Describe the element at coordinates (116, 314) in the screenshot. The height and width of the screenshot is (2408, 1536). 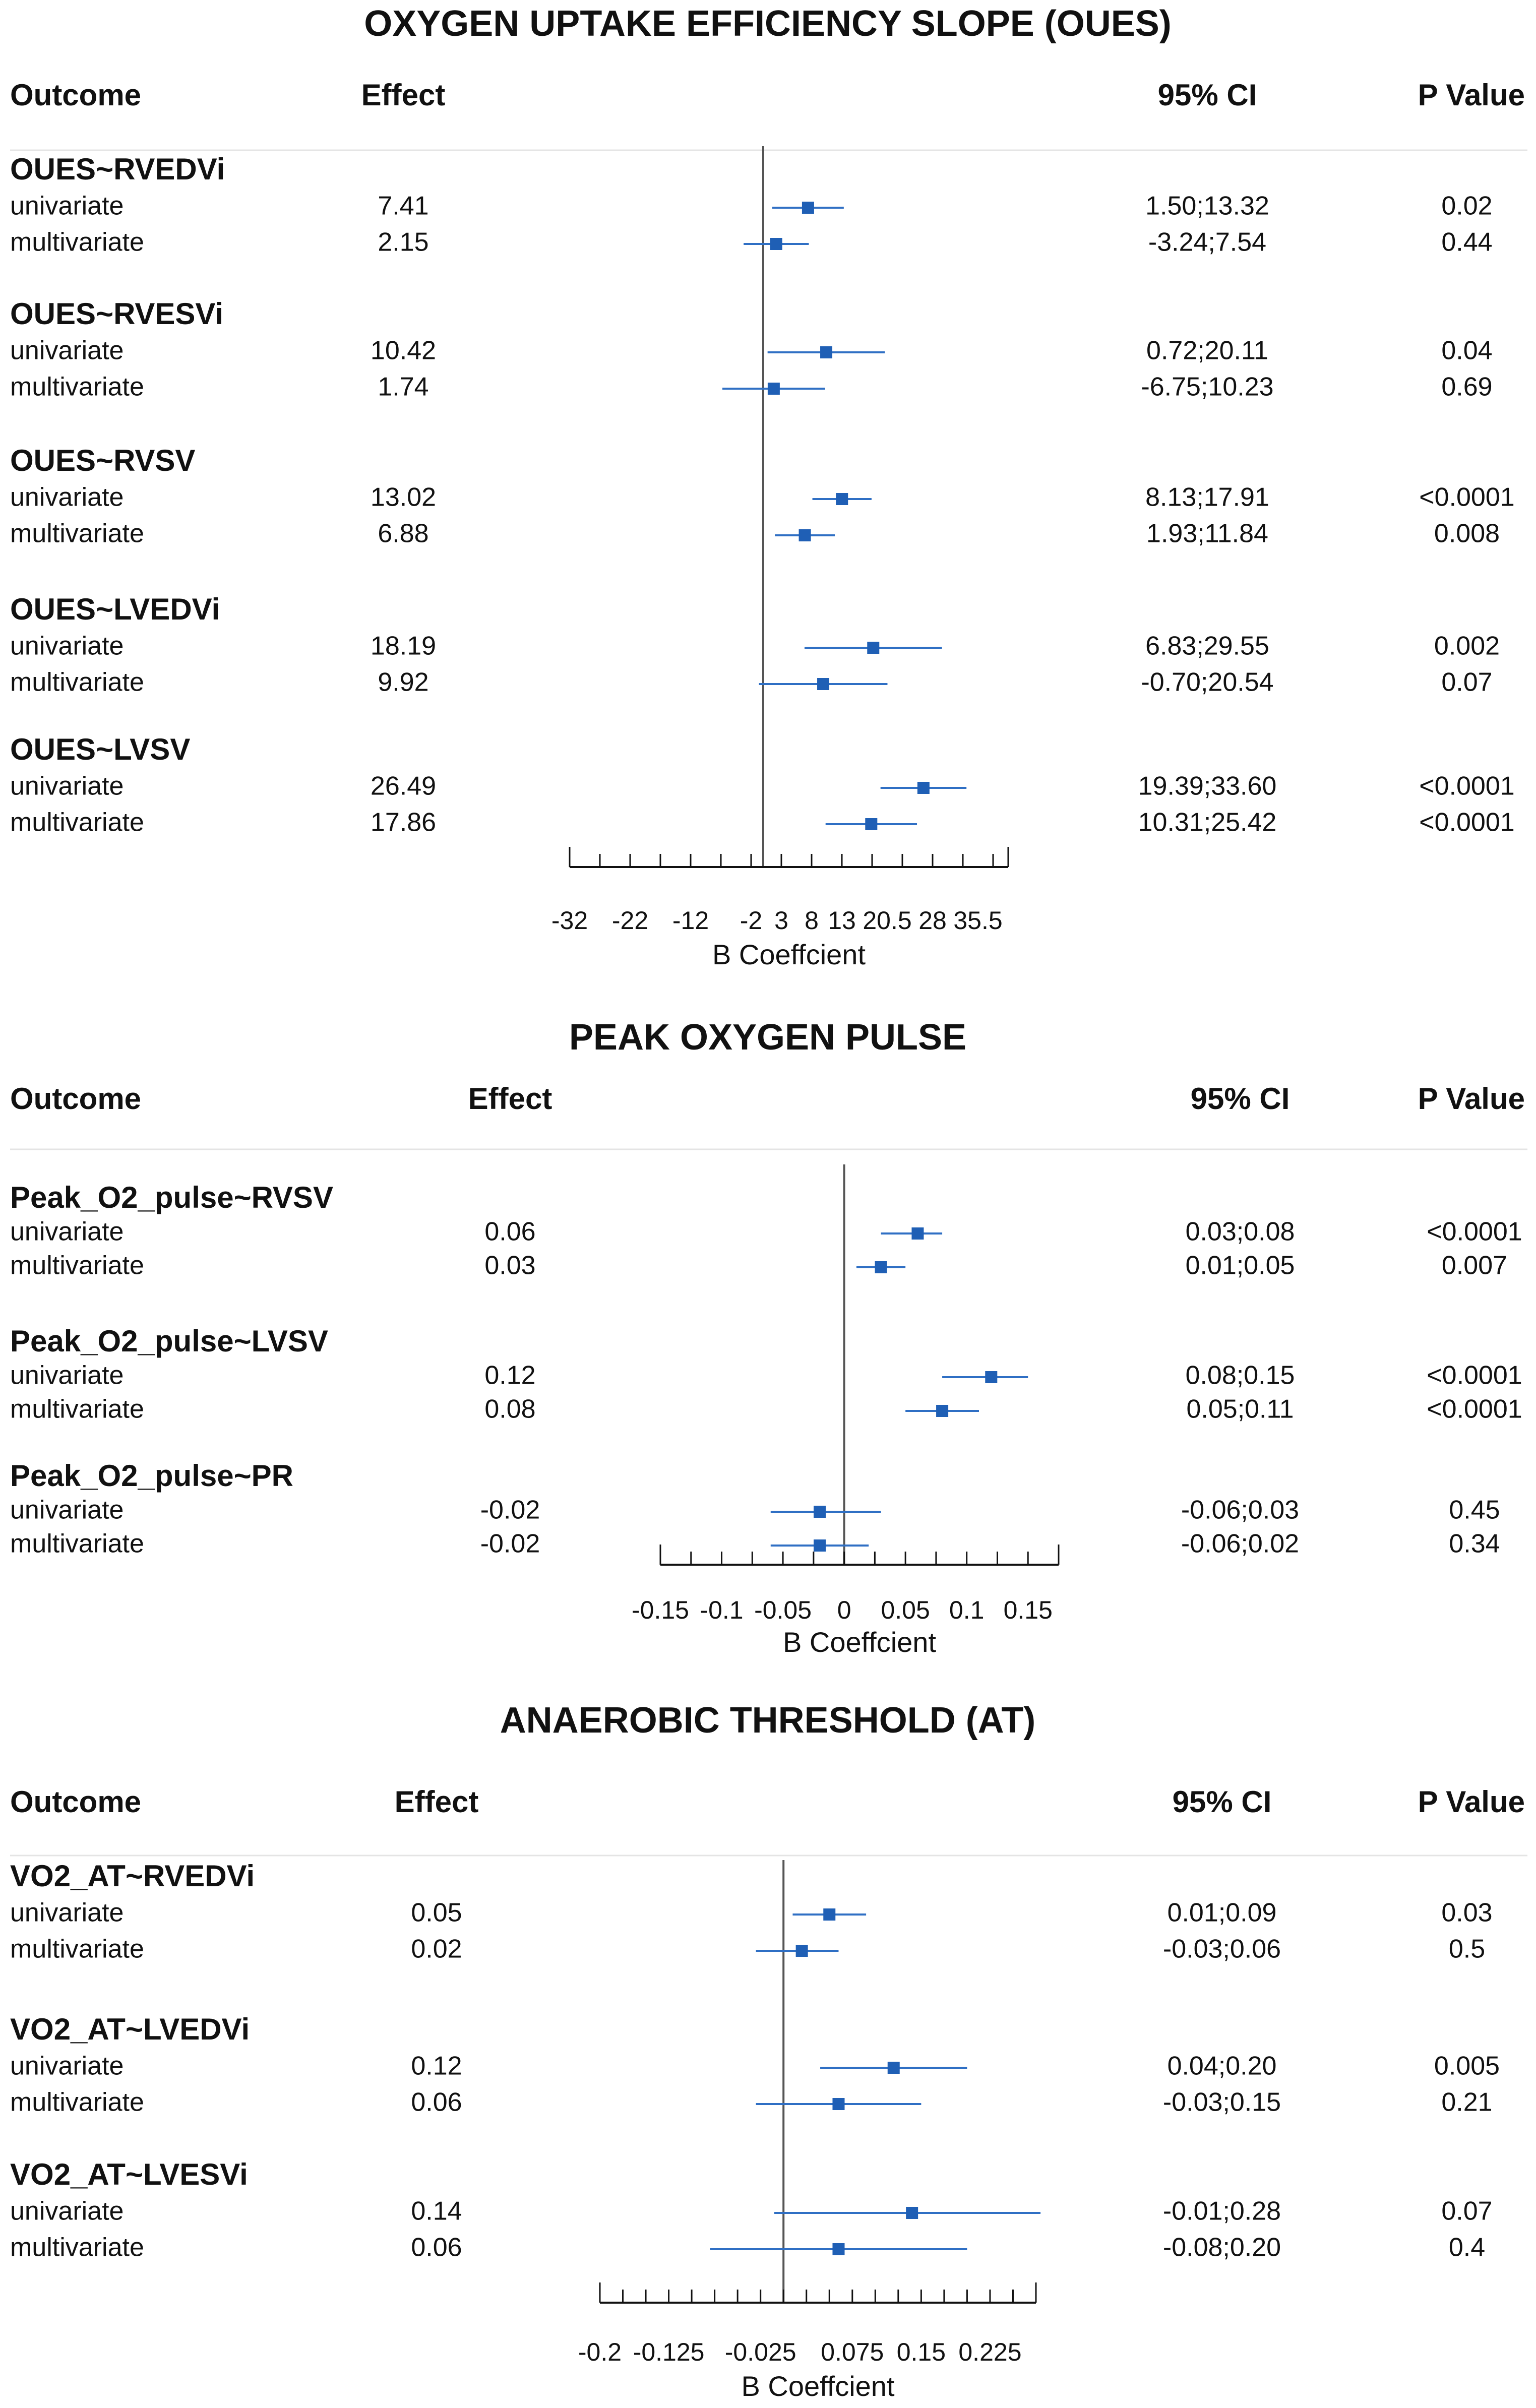
I see `group-label: OUES~RVESVi` at that location.